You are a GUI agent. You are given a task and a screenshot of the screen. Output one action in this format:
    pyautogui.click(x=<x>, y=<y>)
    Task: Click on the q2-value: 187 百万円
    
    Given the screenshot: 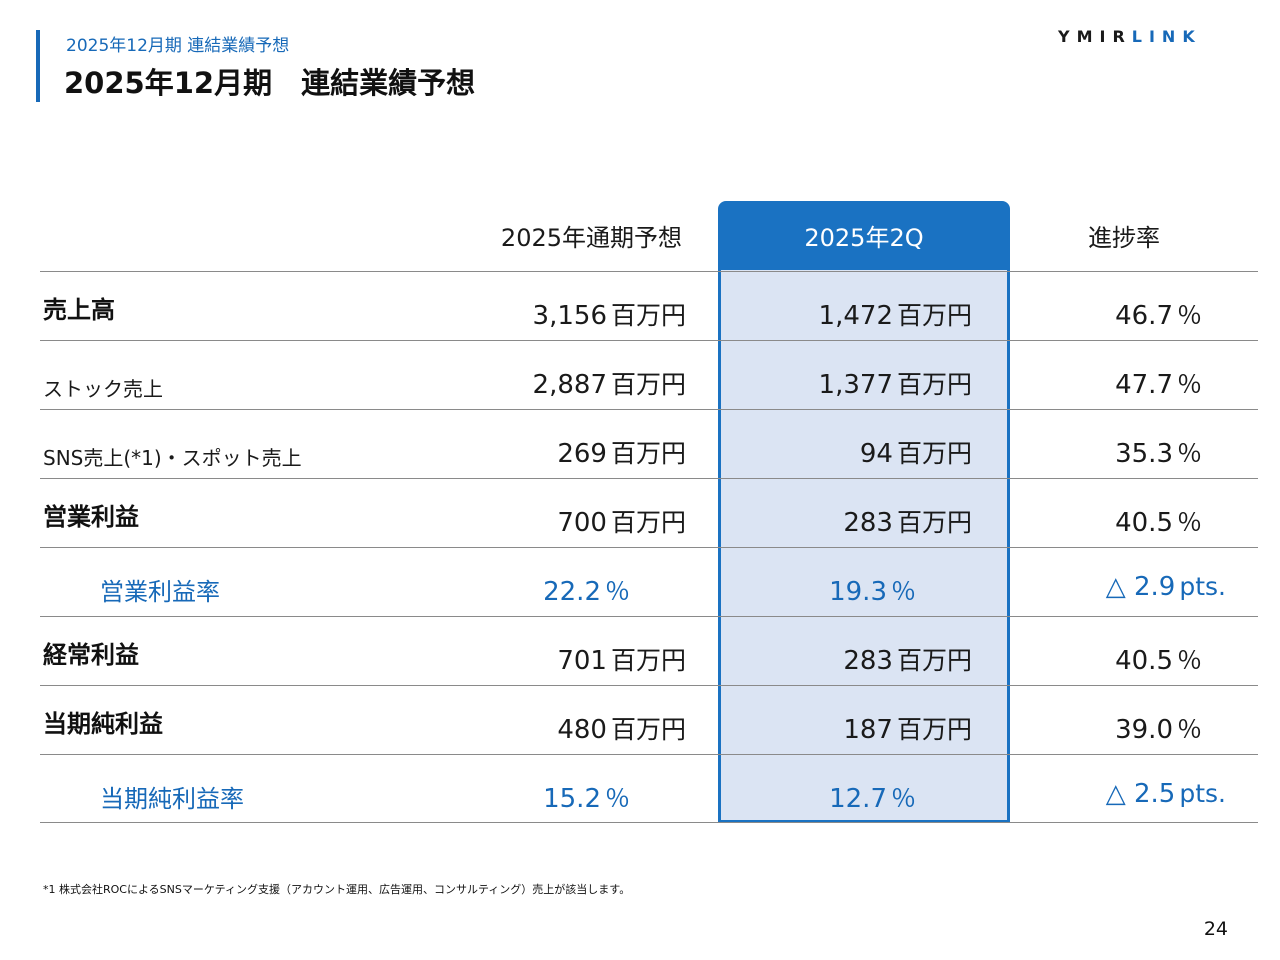 What is the action you would take?
    pyautogui.click(x=907, y=728)
    